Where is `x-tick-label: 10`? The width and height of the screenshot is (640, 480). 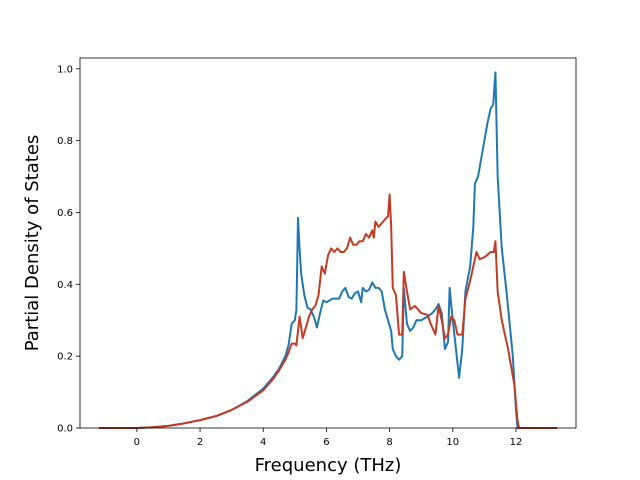 x-tick-label: 10 is located at coordinates (452, 442).